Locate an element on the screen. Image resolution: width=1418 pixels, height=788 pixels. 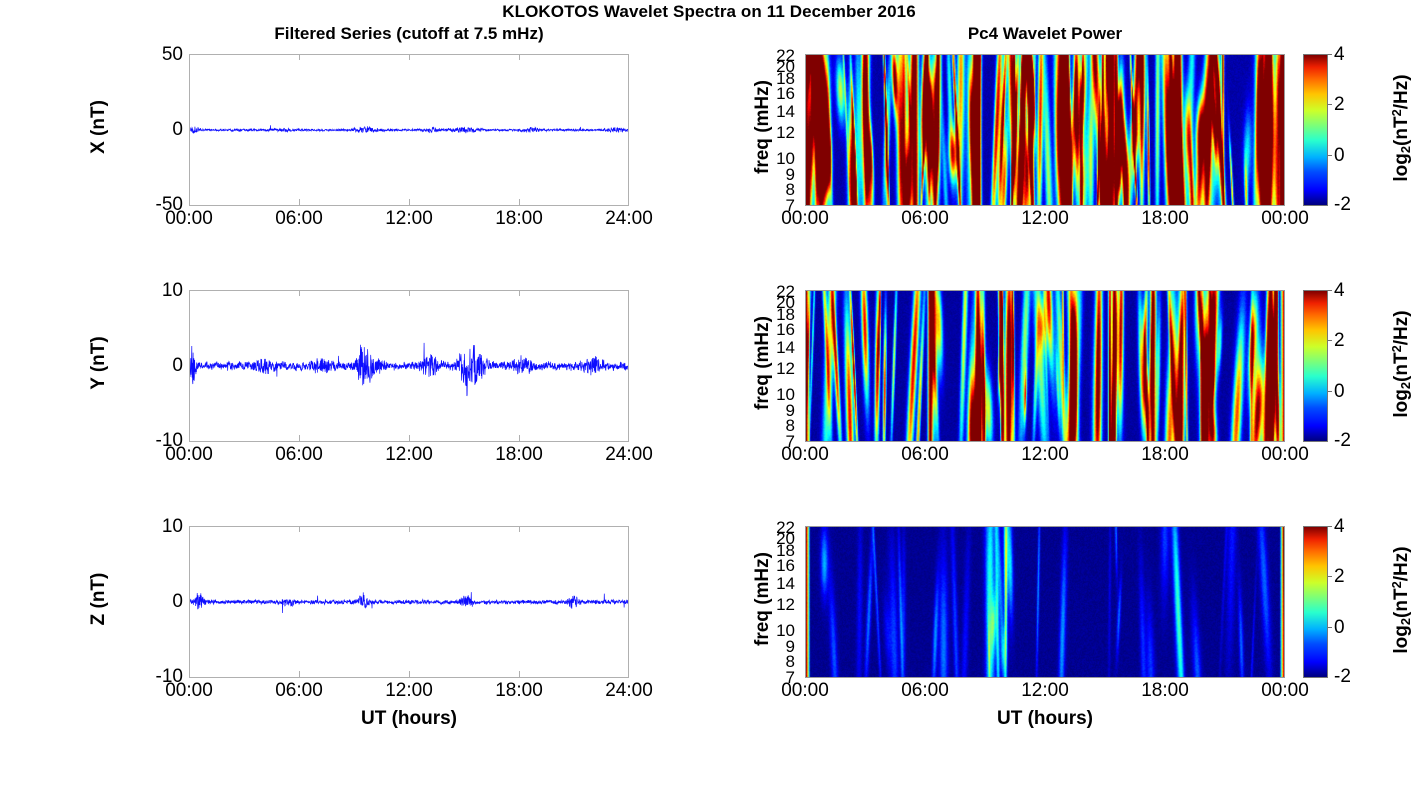
z-colorbar-label: log2(nT2/Hz) is located at coordinates (1401, 600).